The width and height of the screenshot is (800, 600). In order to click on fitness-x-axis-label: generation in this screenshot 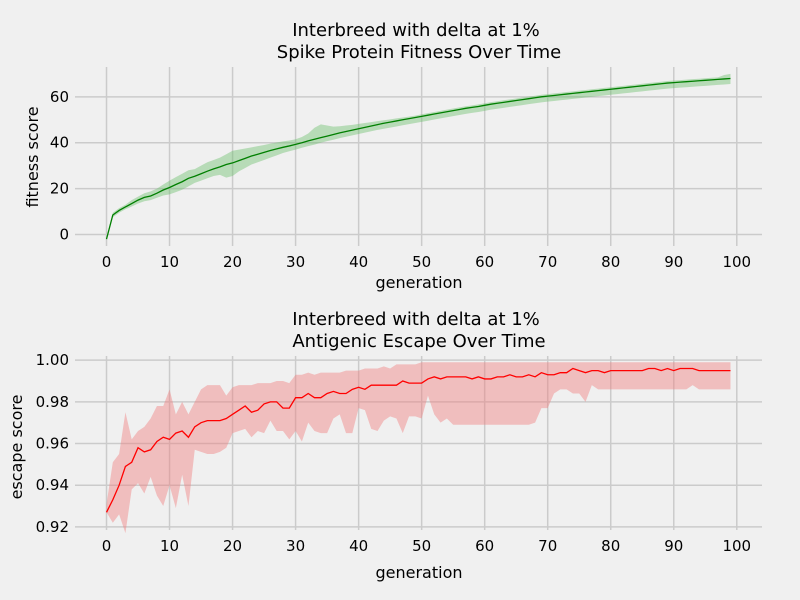, I will do `click(418, 282)`.